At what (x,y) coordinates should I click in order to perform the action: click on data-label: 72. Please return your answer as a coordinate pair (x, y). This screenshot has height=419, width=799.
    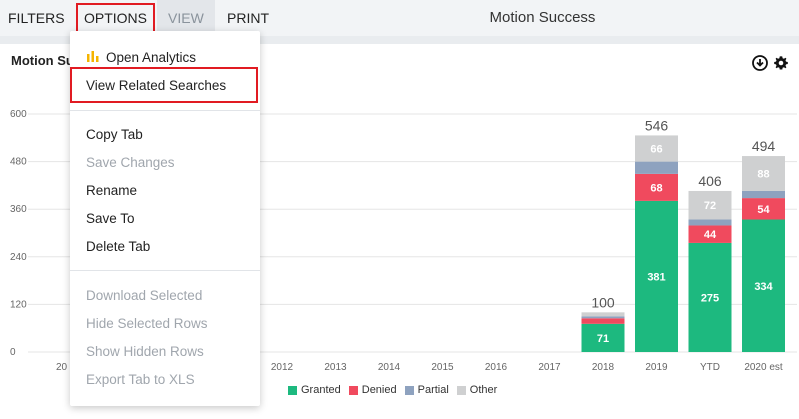
    Looking at the image, I should click on (710, 206).